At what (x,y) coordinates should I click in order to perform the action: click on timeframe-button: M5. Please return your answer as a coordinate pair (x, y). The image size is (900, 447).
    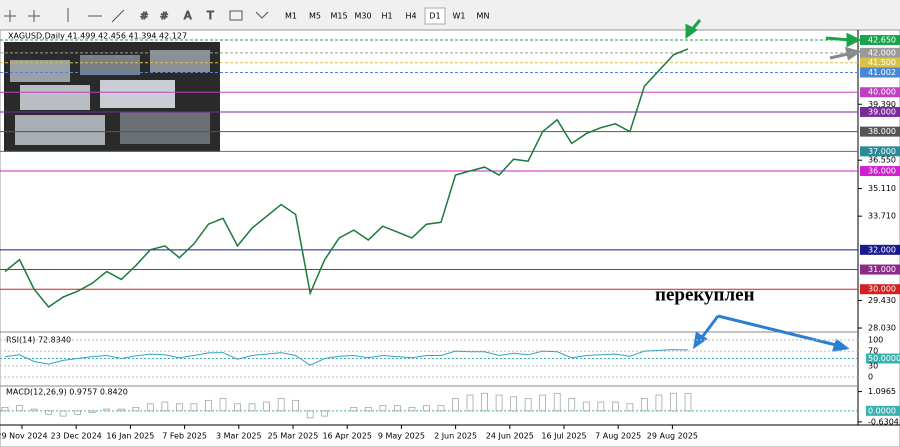
    Looking at the image, I should click on (315, 16).